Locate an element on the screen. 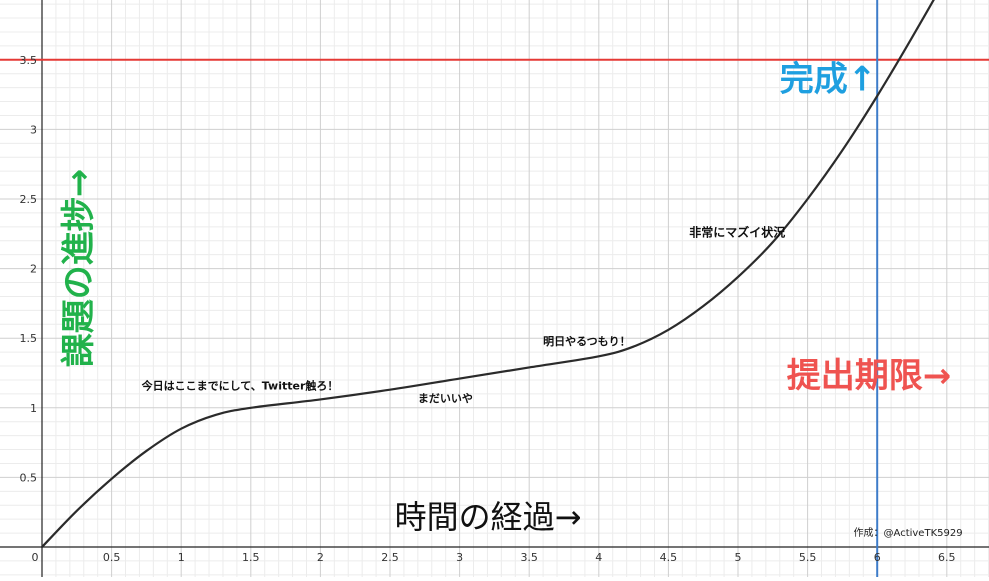 The height and width of the screenshot is (581, 989). x-tick-label: 3.5 is located at coordinates (529, 557).